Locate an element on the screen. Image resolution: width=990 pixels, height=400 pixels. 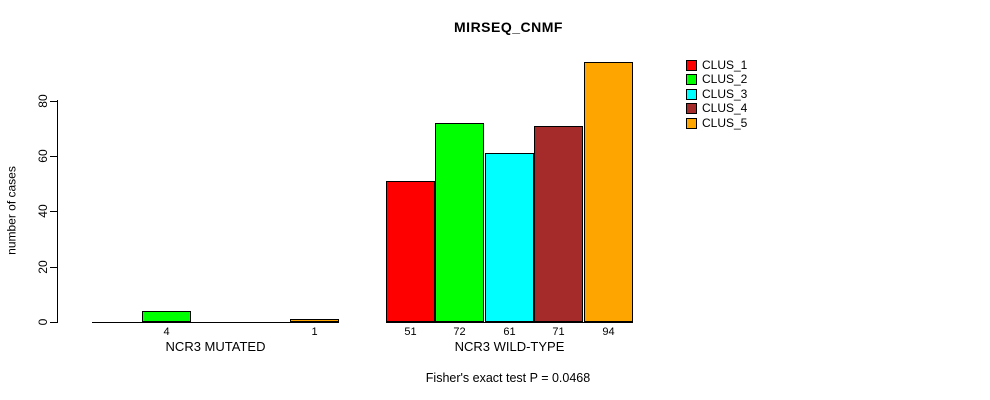
bar-value-label: 94 is located at coordinates (608, 332).